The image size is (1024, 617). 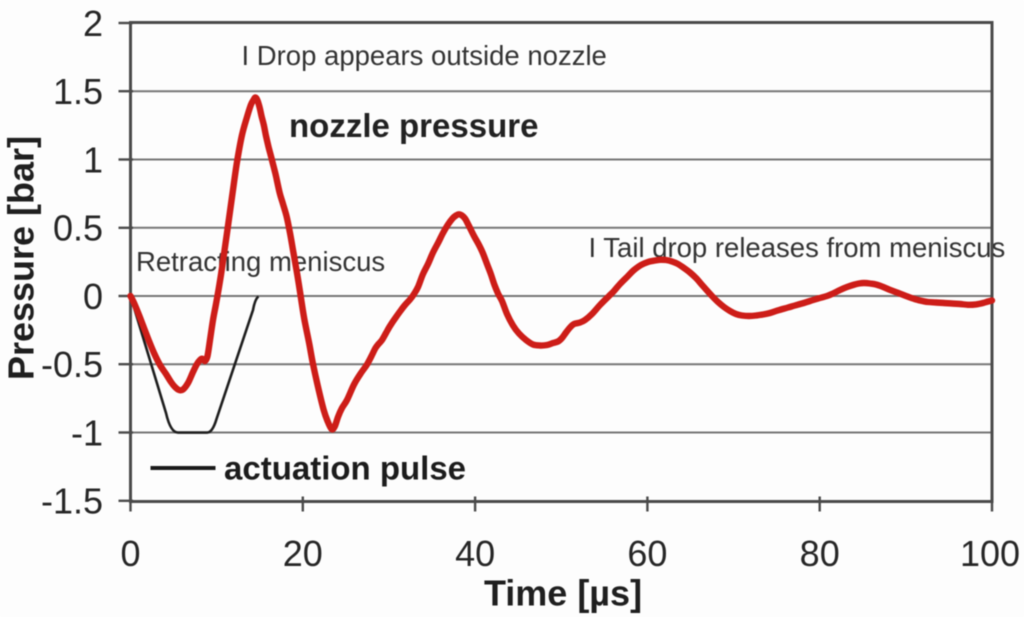 I want to click on svg-text: nozzle pressure, so click(x=413, y=125).